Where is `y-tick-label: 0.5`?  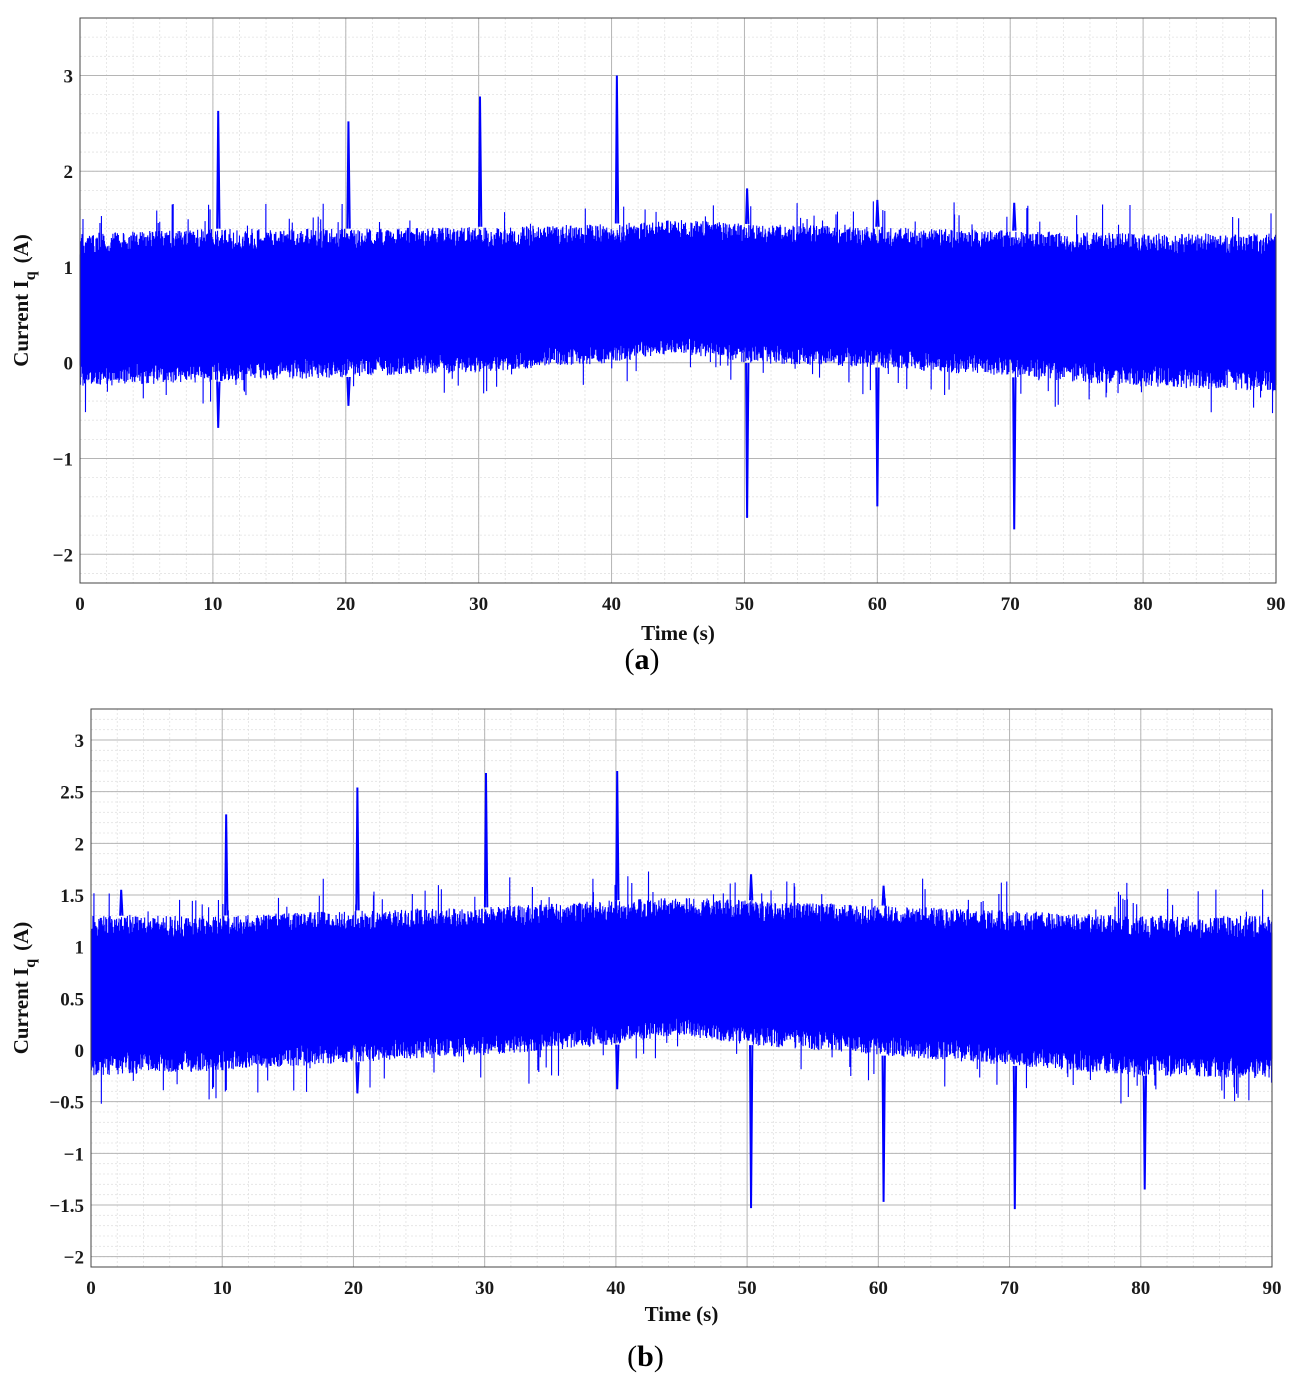 y-tick-label: 0.5 is located at coordinates (72, 999).